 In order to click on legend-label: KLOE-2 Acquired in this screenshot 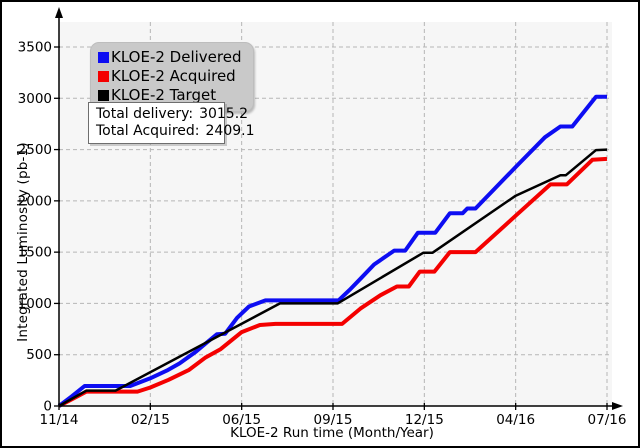, I will do `click(173, 76)`.